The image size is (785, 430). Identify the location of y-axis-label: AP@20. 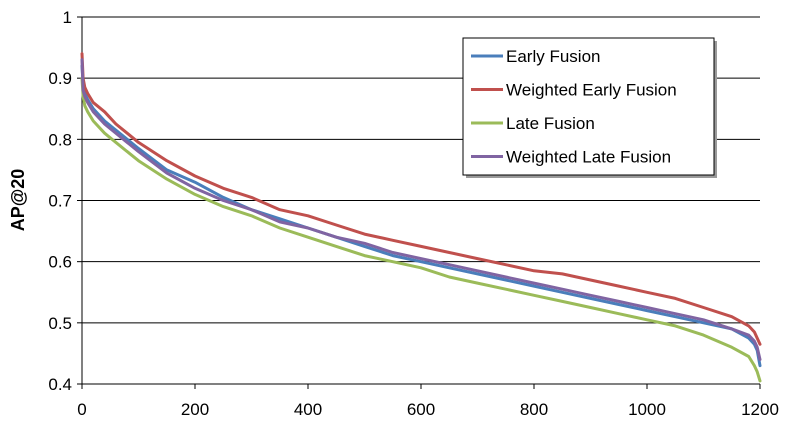
(18, 200).